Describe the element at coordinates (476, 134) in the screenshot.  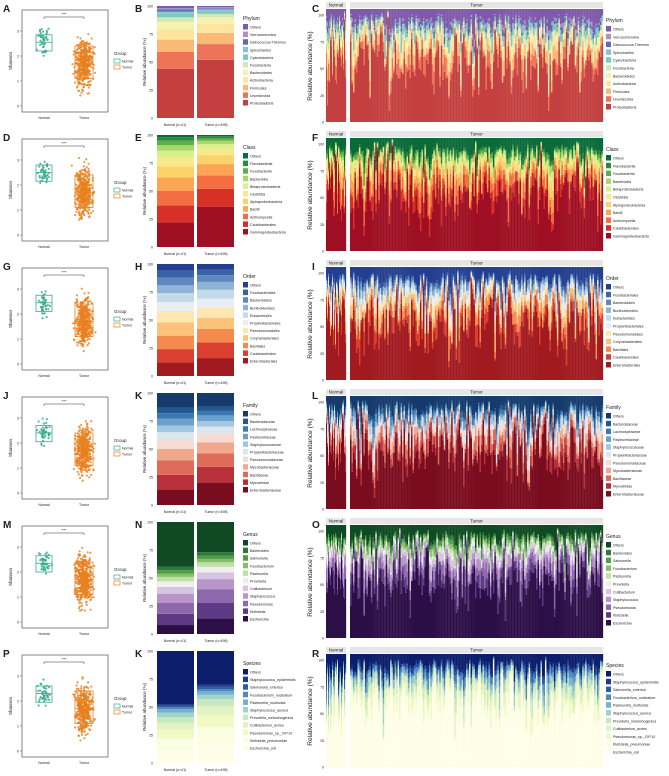
I see `tumor-strip` at that location.